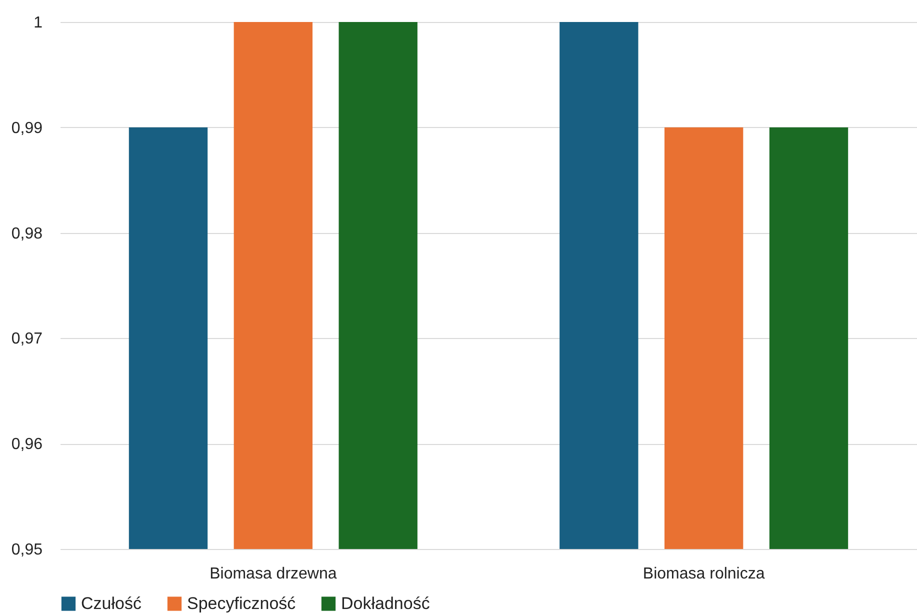 The width and height of the screenshot is (917, 614). What do you see at coordinates (241, 603) in the screenshot?
I see `legend-label: Specyficzność` at bounding box center [241, 603].